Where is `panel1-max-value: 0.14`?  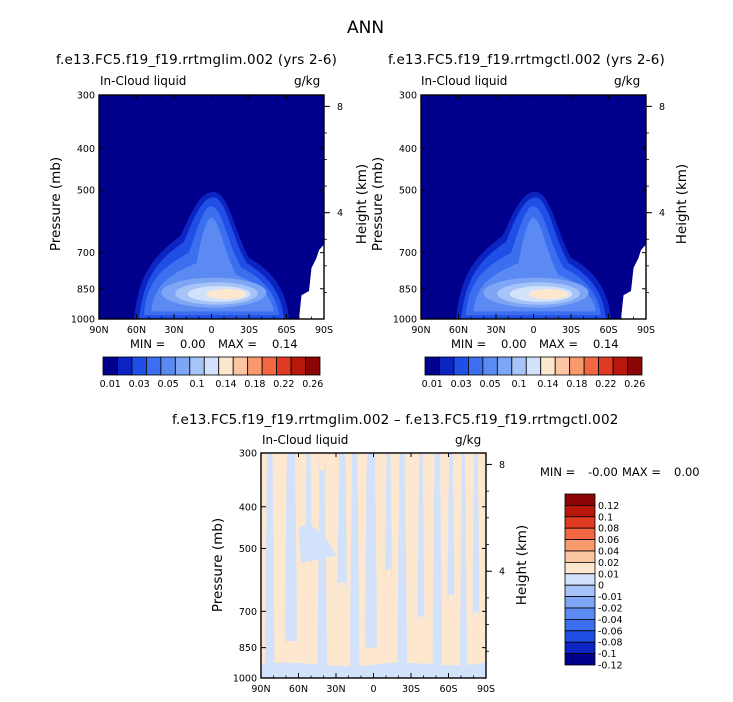
panel1-max-value: 0.14 is located at coordinates (285, 344).